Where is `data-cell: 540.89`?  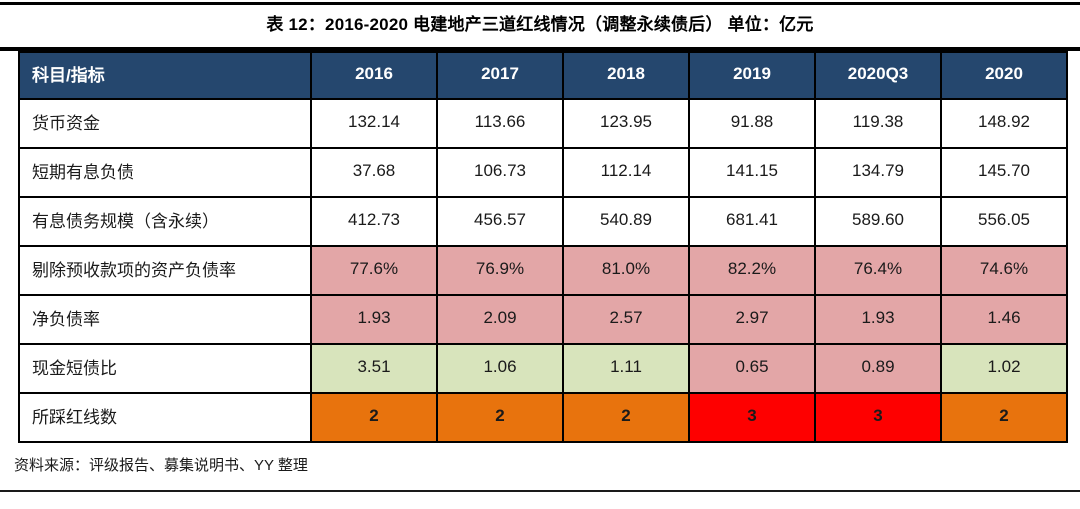
data-cell: 540.89 is located at coordinates (626, 221).